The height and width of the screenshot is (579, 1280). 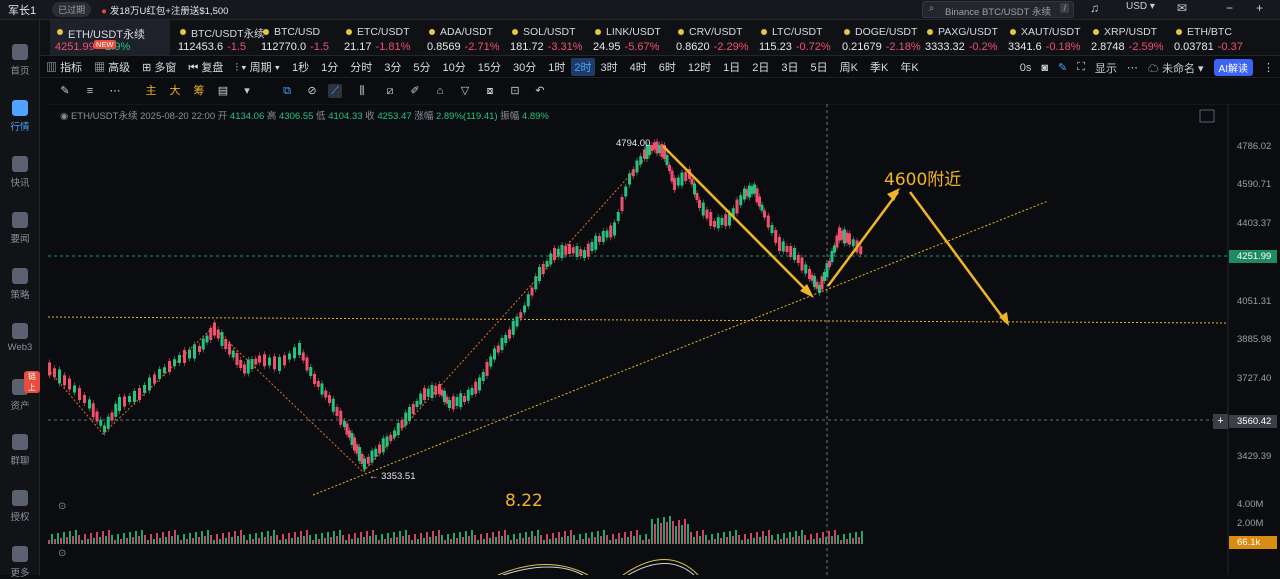 I want to click on sidebar-item-headlines: 要闻, so click(x=20, y=228).